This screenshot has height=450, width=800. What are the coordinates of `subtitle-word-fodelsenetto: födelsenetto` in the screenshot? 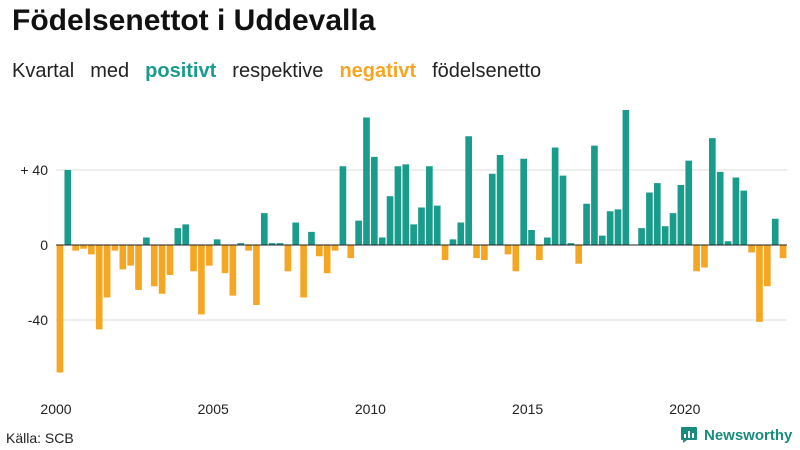 It's located at (487, 71).